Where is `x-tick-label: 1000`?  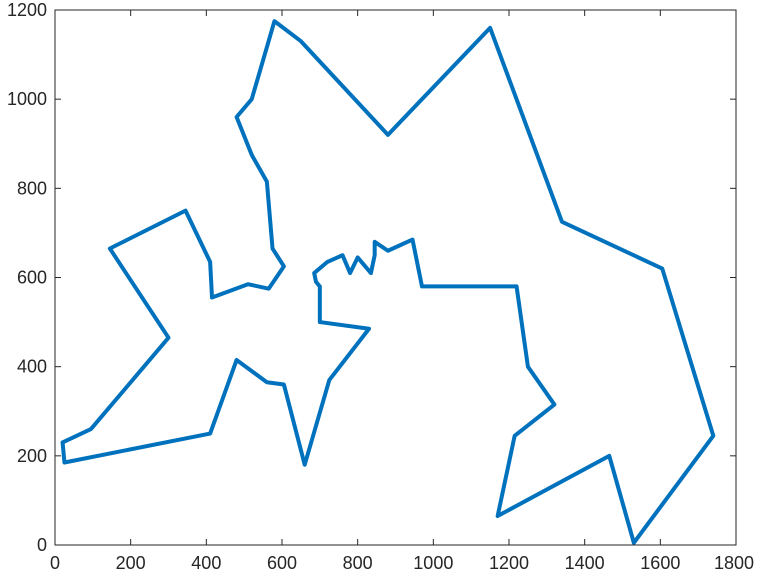 x-tick-label: 1000 is located at coordinates (433, 563).